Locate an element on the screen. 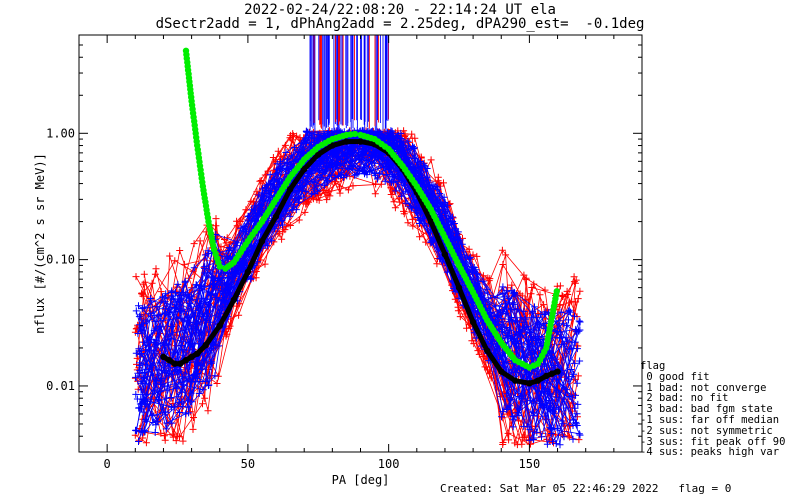 The width and height of the screenshot is (800, 500). off-scale-spikes is located at coordinates (349, 83).